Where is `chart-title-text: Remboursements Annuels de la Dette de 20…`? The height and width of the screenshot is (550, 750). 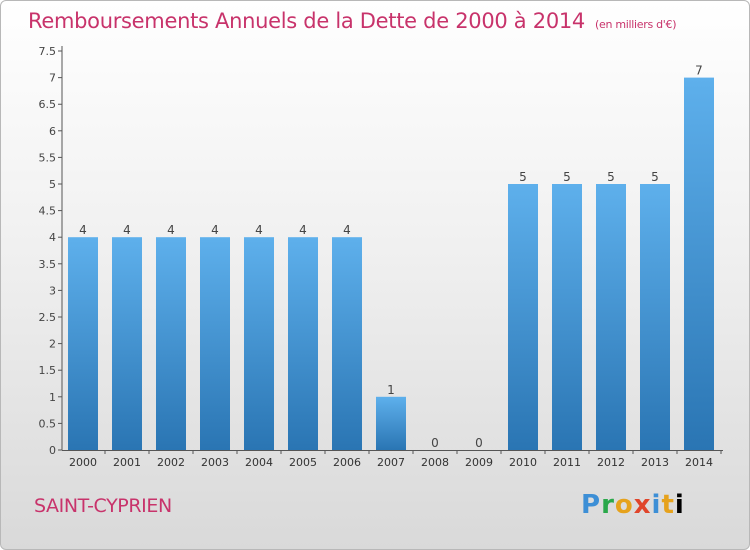 chart-title-text: Remboursements Annuels de la Dette de 20… is located at coordinates (306, 21).